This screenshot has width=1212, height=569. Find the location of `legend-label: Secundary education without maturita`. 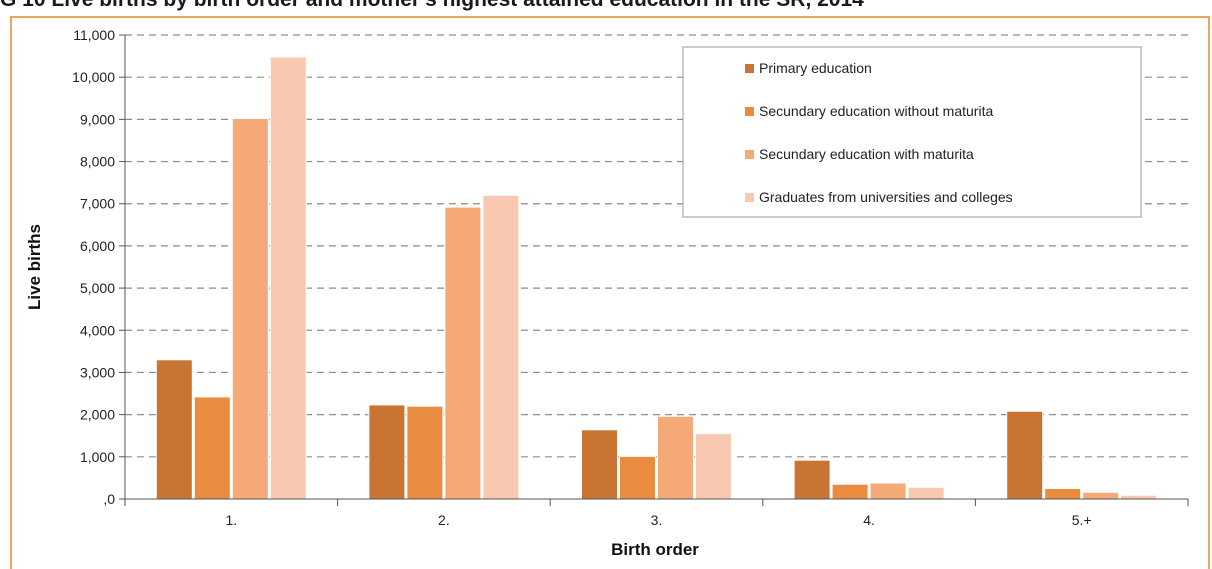

legend-label: Secundary education without maturita is located at coordinates (876, 111).